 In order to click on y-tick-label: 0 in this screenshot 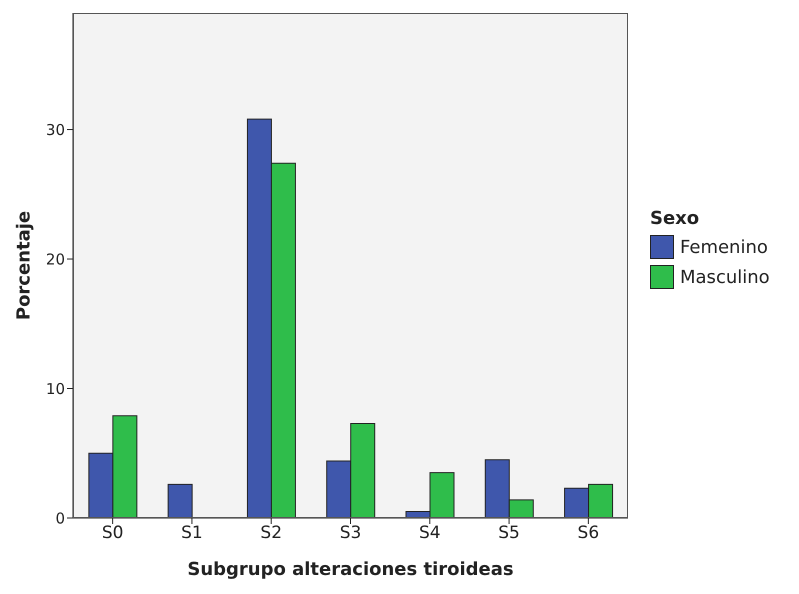, I will do `click(60, 518)`.